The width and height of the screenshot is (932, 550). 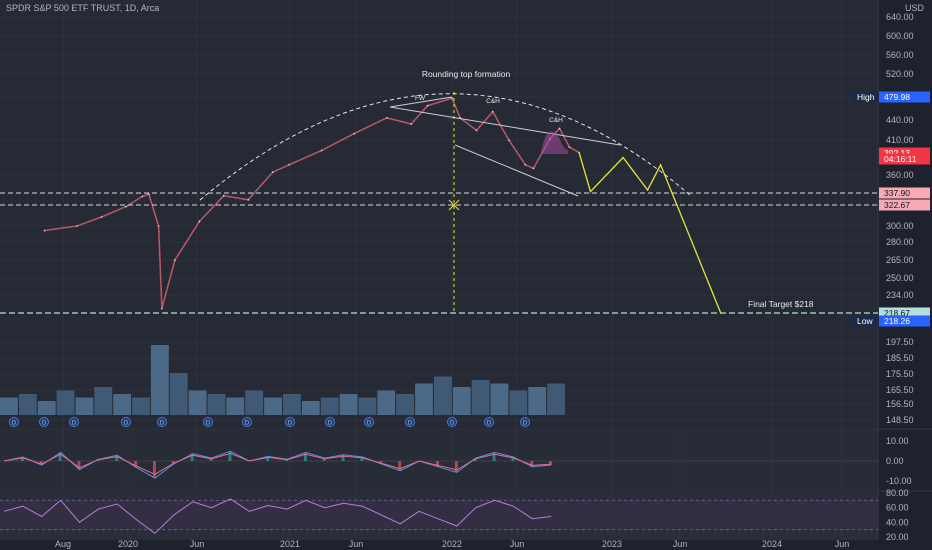 What do you see at coordinates (842, 544) in the screenshot?
I see `x-tick-label-10: Jun` at bounding box center [842, 544].